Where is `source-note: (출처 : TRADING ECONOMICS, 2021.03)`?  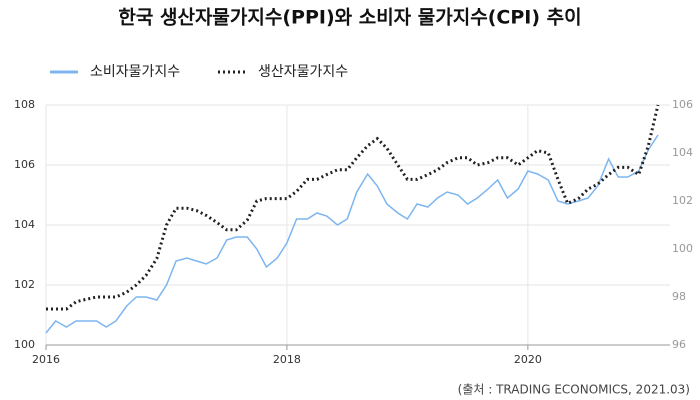
source-note: (출처 : TRADING ECONOMICS, 2021.03) is located at coordinates (574, 390).